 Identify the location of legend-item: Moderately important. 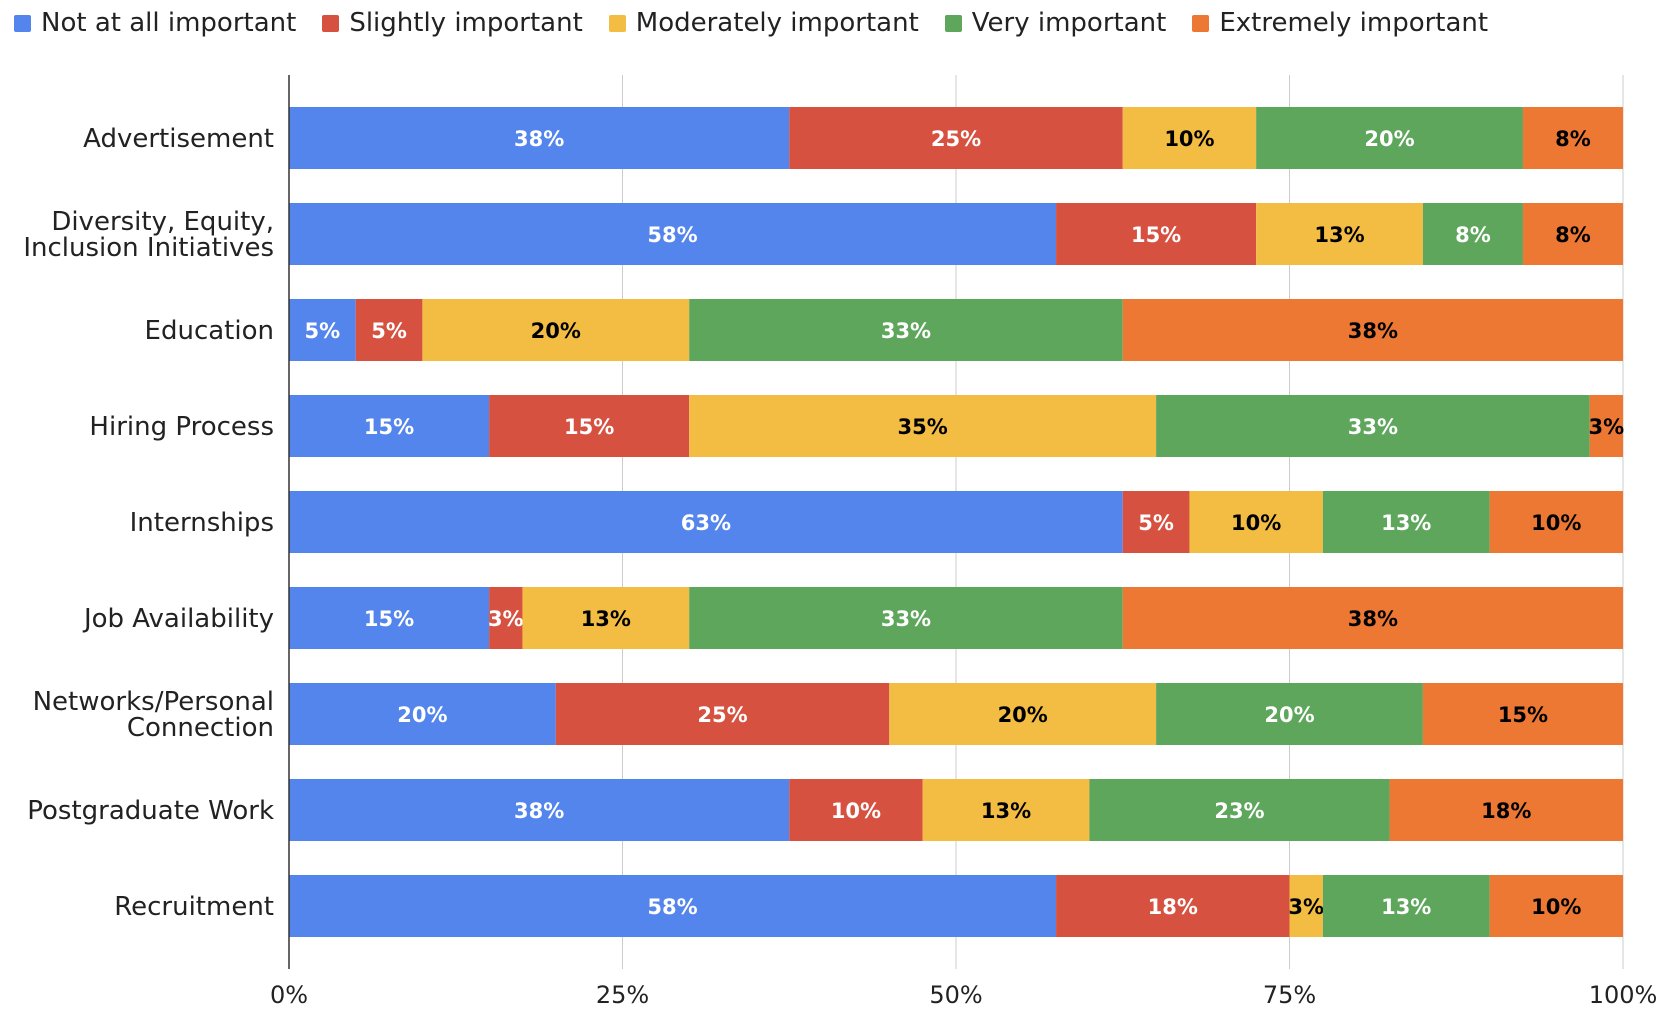
(763, 23).